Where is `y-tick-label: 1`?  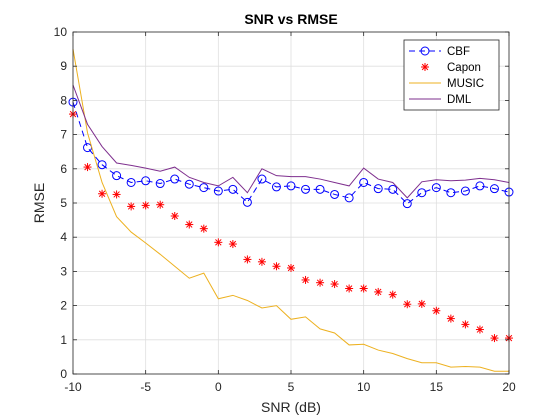 y-tick-label: 1 is located at coordinates (63, 340).